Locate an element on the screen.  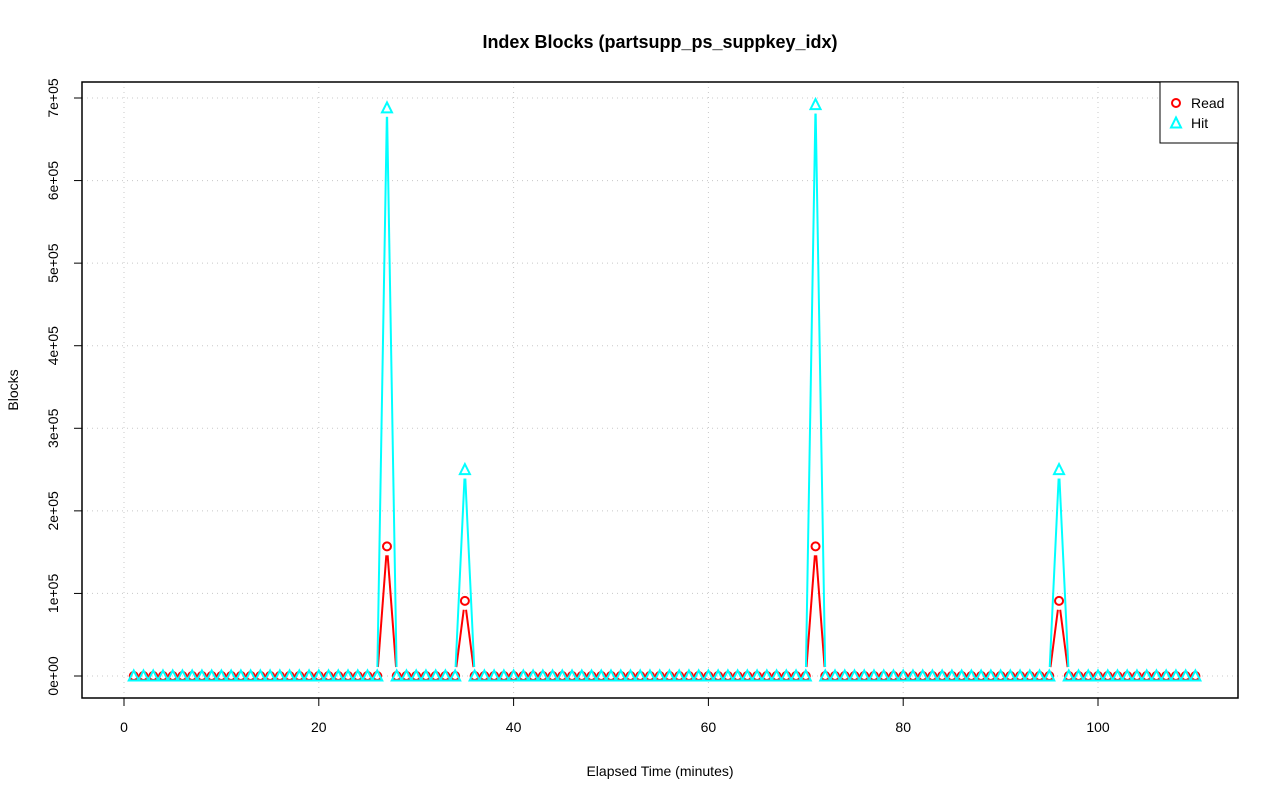
y-axis-label: Blocks is located at coordinates (13, 389).